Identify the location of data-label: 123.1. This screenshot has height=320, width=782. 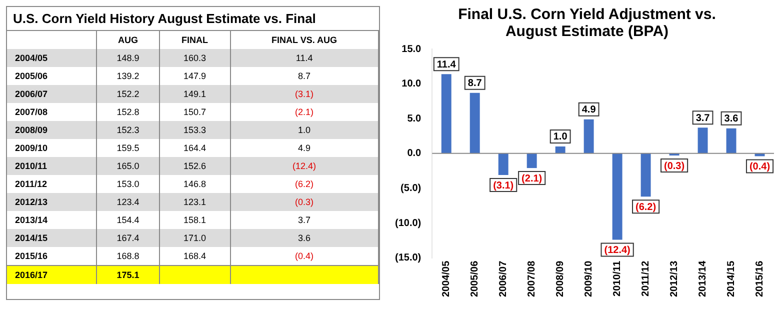
(194, 202).